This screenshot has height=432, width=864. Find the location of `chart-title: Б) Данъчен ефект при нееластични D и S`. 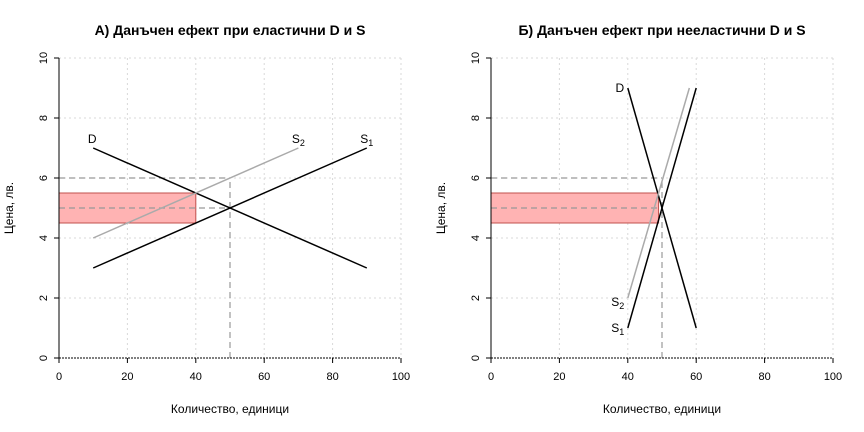

chart-title: Б) Данъчен ефект при нееластични D и S is located at coordinates (661, 30).